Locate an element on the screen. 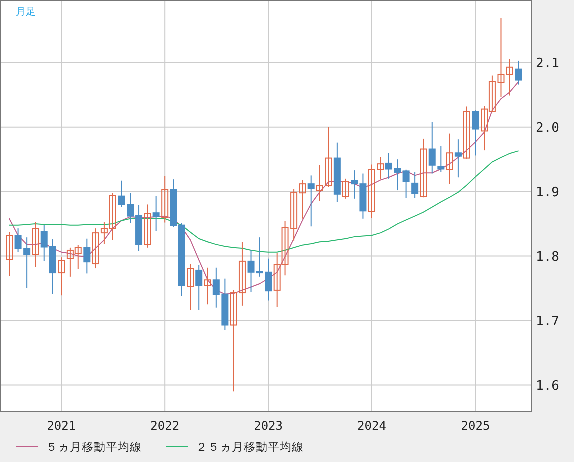  legend-label: ５ヵ月移動平均線 is located at coordinates (94, 447).